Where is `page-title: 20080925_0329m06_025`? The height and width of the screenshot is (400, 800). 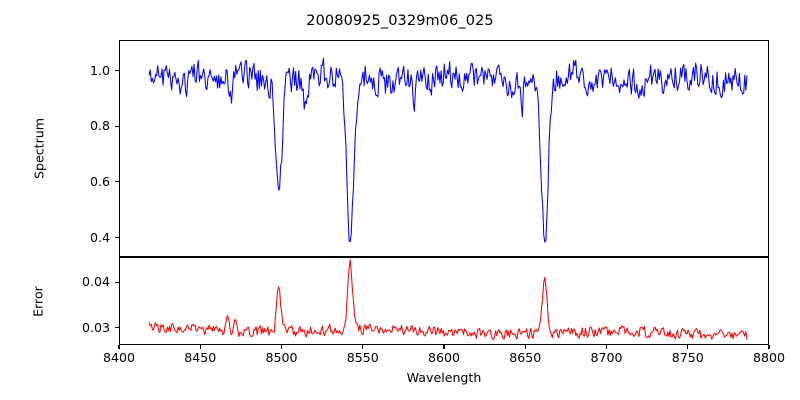
page-title: 20080925_0329m06_025 is located at coordinates (400, 21).